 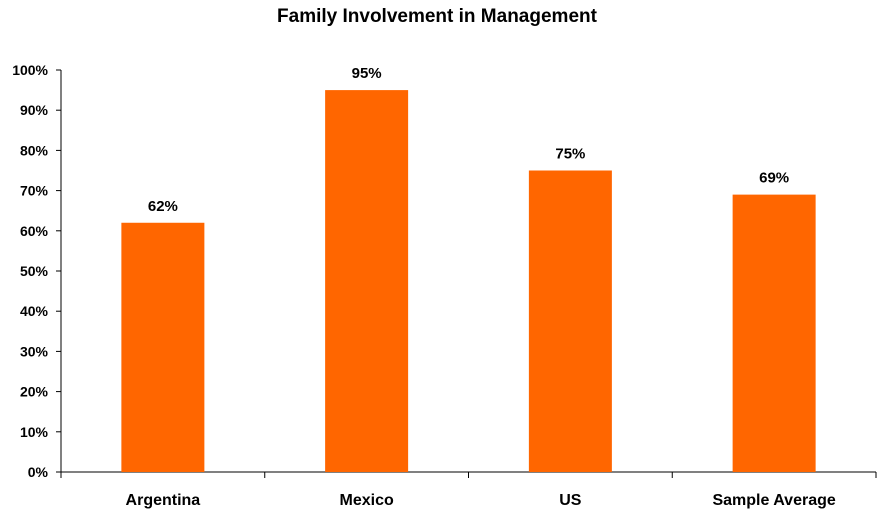 What do you see at coordinates (38, 472) in the screenshot?
I see `y-tick-label: 0%` at bounding box center [38, 472].